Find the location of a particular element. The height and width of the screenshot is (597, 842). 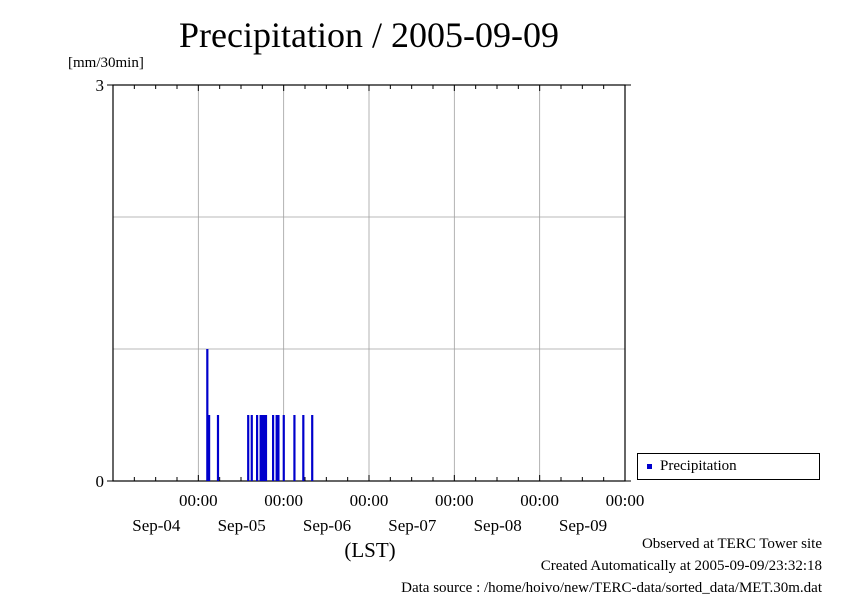

legend-label: Precipitation is located at coordinates (698, 466).